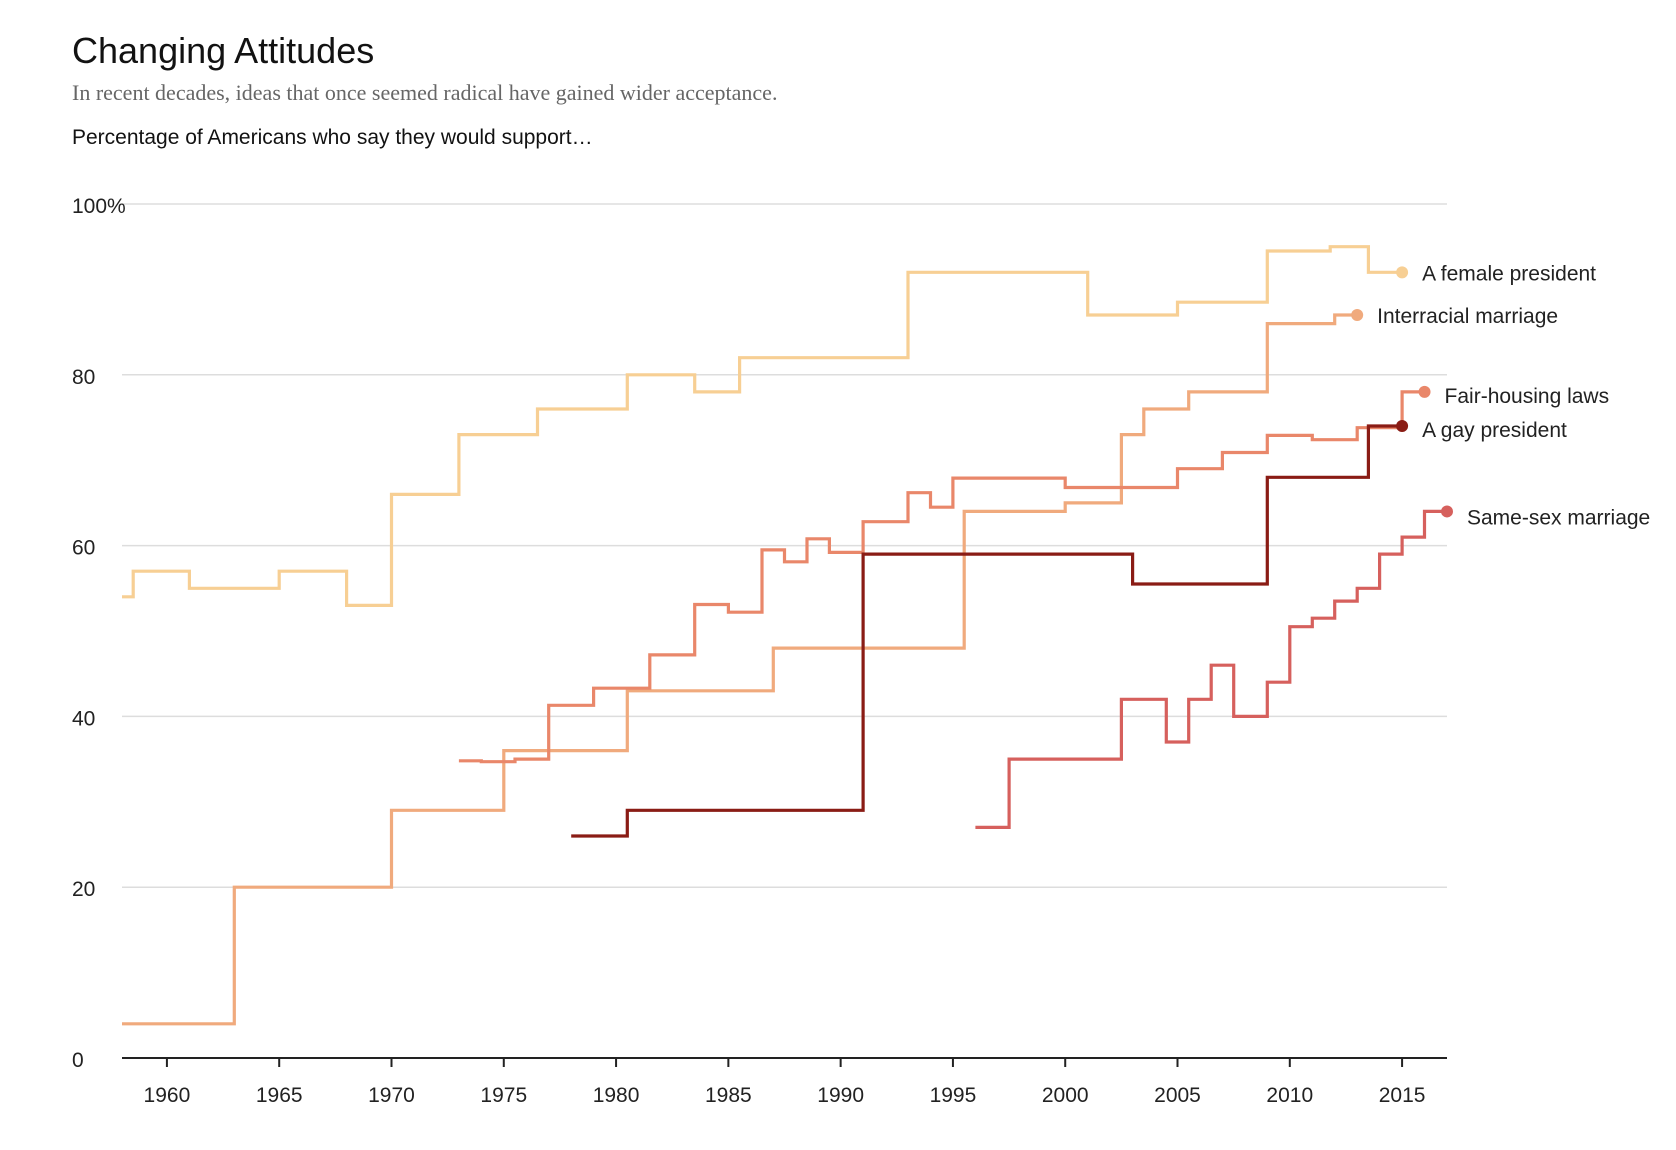 The image size is (1676, 1150). What do you see at coordinates (83, 718) in the screenshot?
I see `y-tick-label: 40` at bounding box center [83, 718].